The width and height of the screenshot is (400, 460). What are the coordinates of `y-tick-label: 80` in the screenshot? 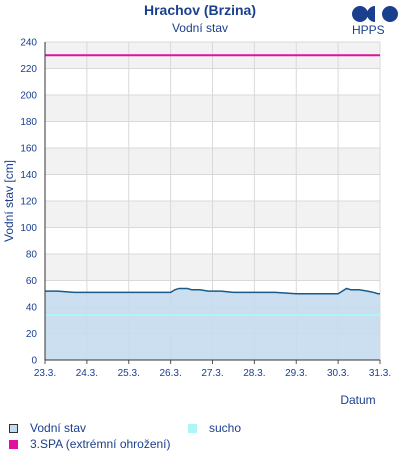 It's located at (32, 255).